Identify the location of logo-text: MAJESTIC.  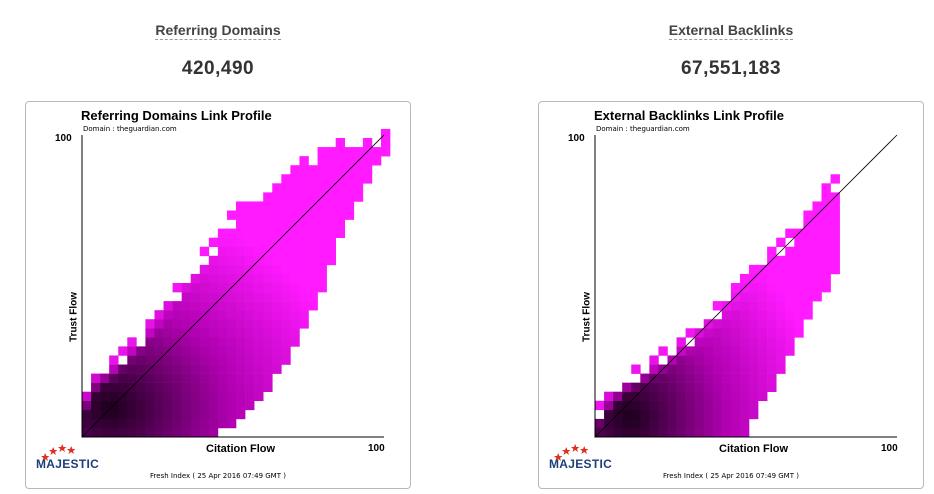
(581, 464).